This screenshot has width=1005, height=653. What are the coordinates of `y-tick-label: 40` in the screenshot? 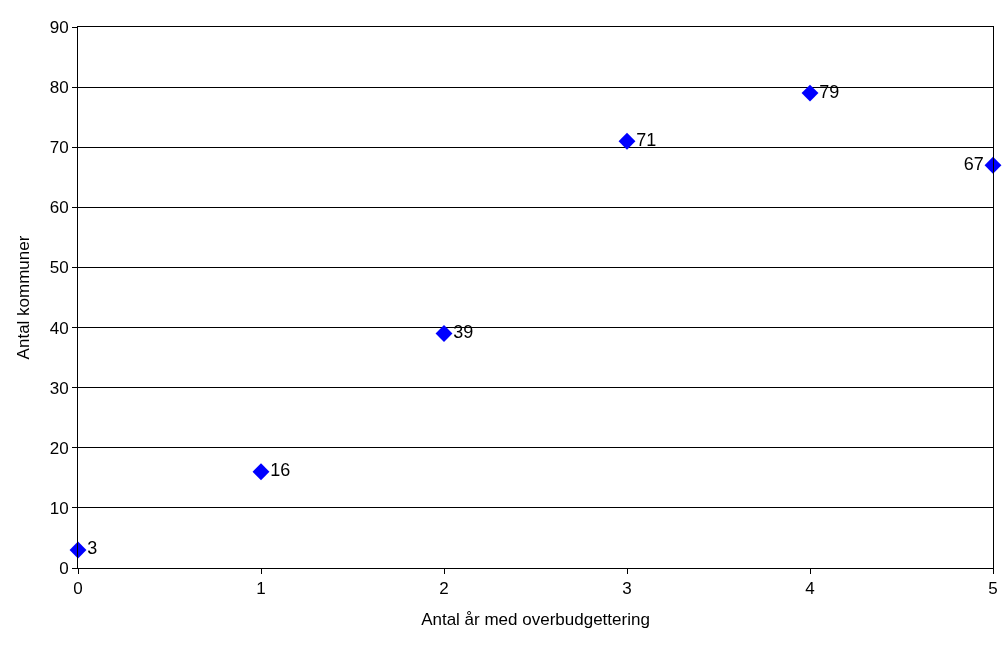 It's located at (59, 328).